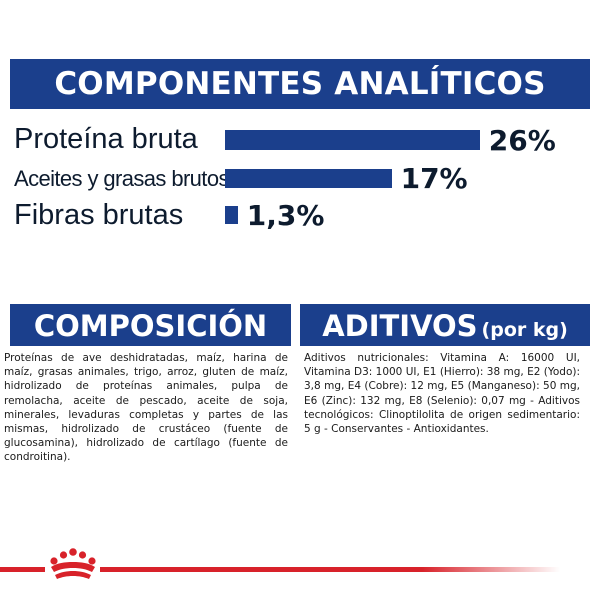 This screenshot has width=600, height=600. I want to click on brand-line, so click(300, 569).